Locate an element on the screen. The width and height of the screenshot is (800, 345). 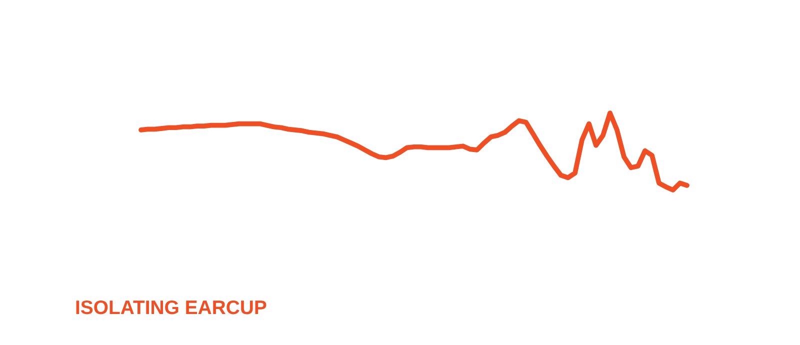
text: ISOLATING EARCUP is located at coordinates (171, 307).